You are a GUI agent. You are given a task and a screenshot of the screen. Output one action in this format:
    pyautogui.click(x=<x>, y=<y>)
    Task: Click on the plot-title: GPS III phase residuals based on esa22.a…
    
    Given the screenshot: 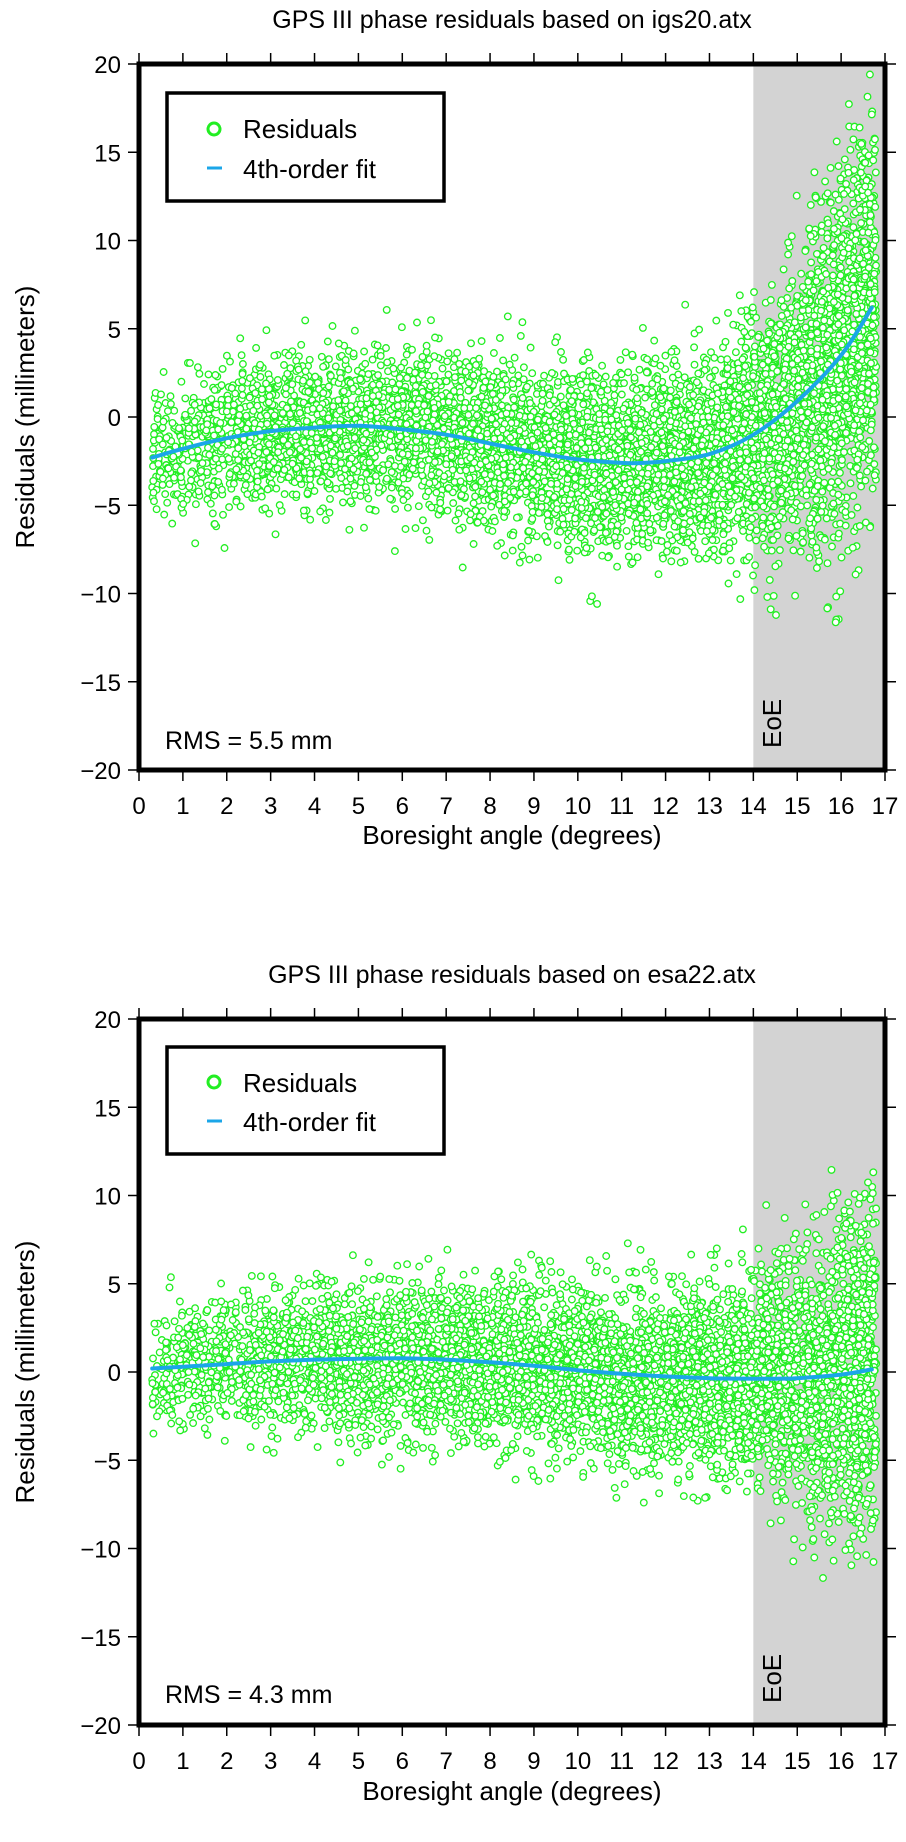 What is the action you would take?
    pyautogui.click(x=512, y=975)
    